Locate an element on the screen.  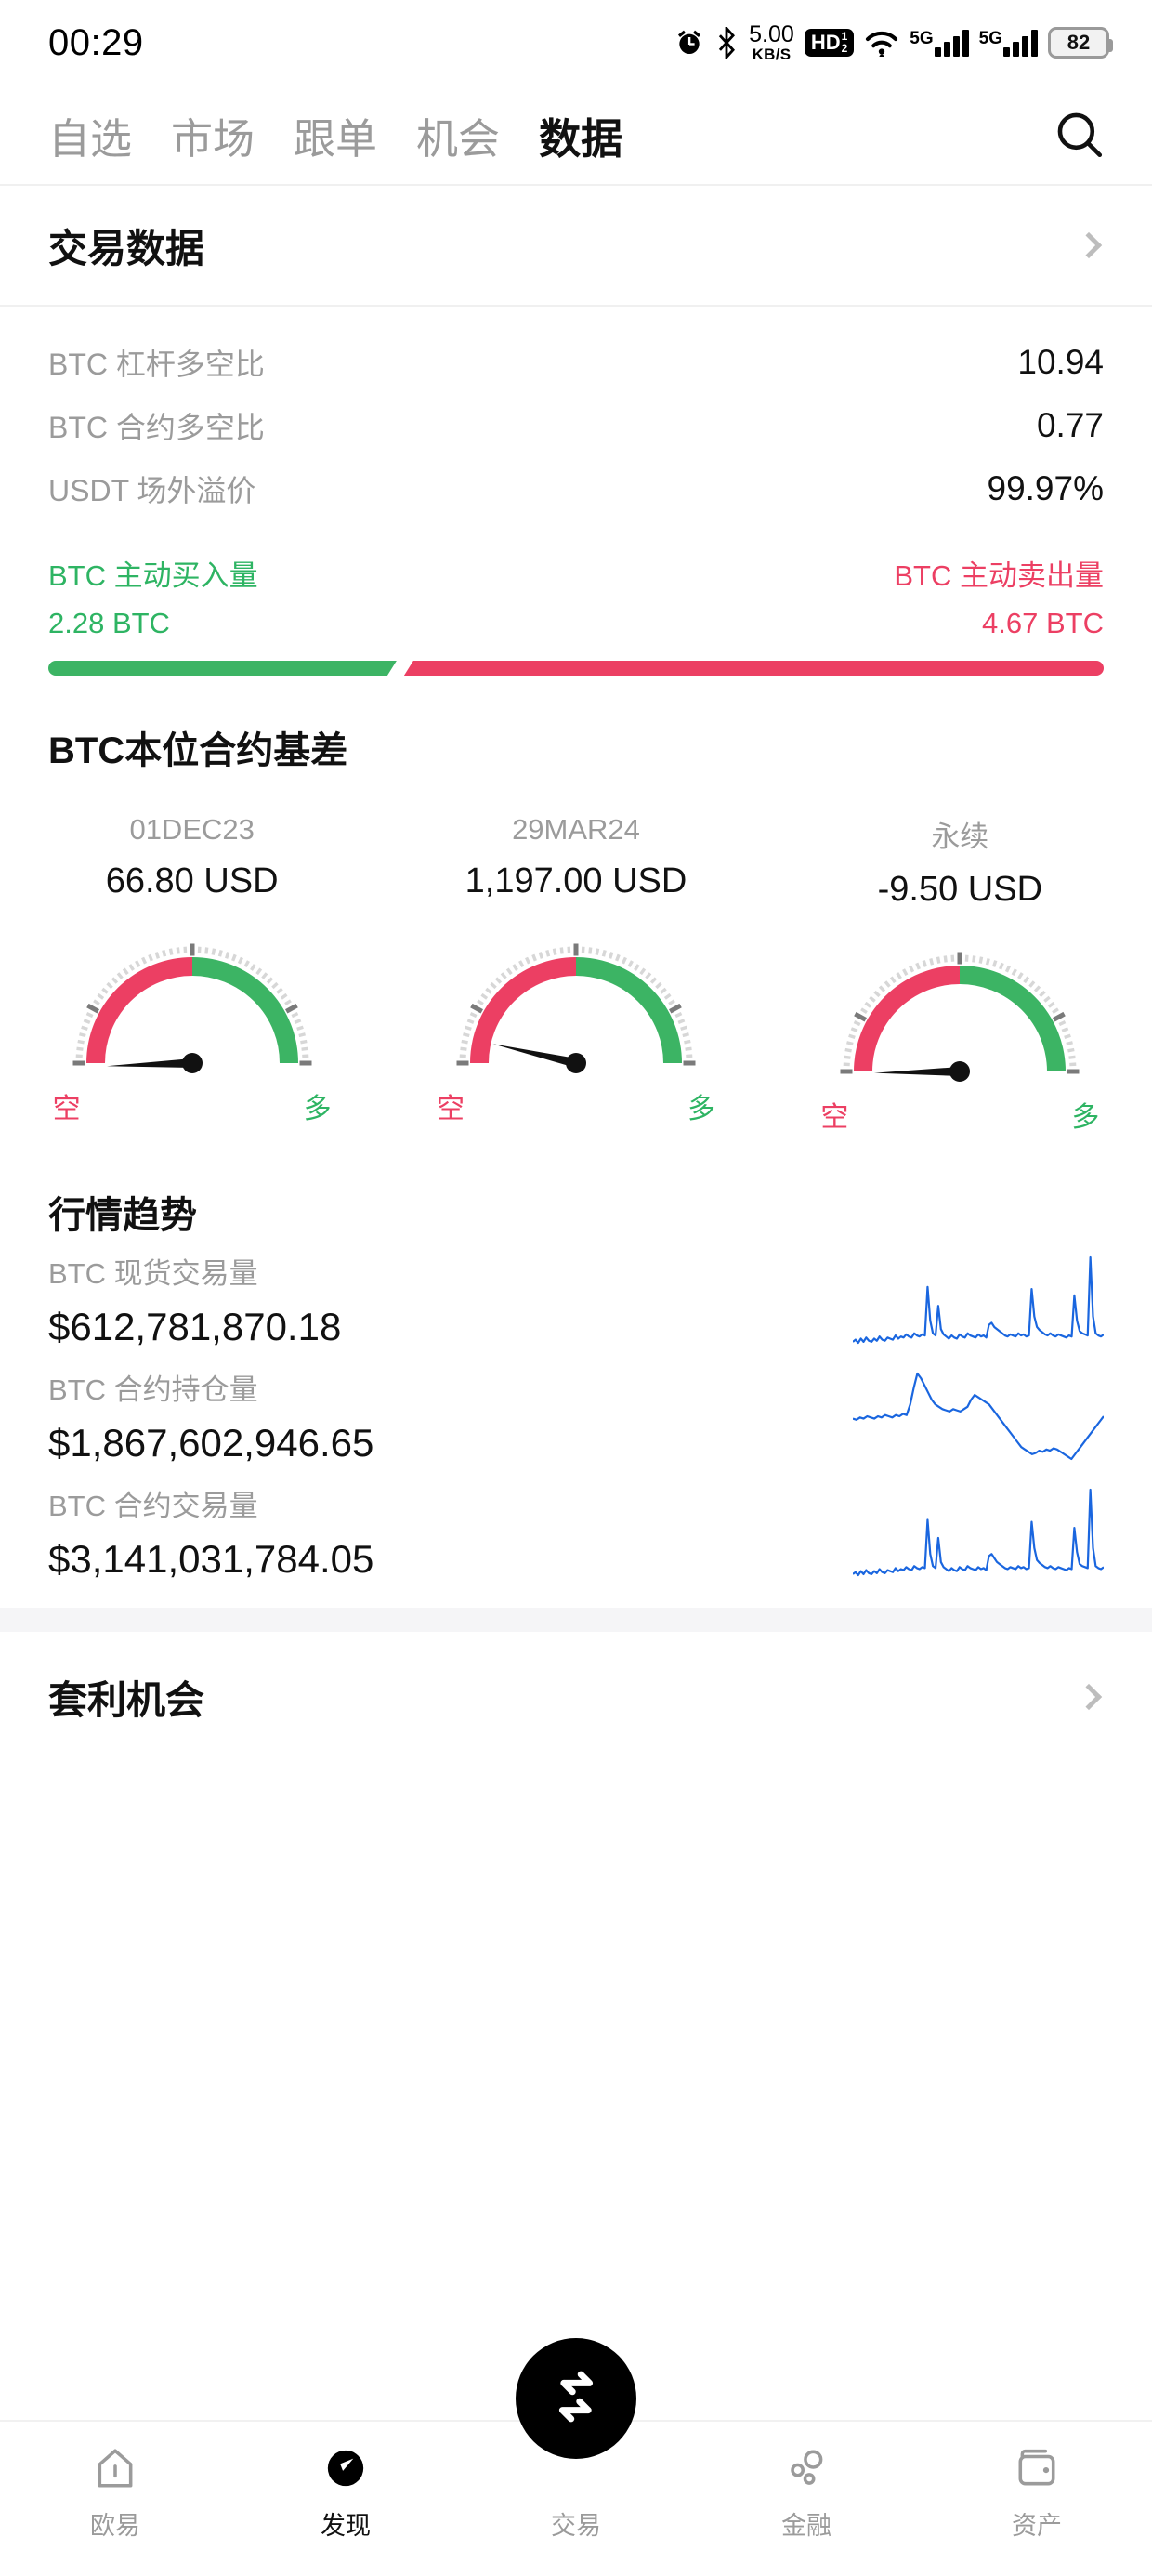
trend-row-spot-volume: BTC 现货交易量 $612,781,870.18 is located at coordinates (576, 1297).